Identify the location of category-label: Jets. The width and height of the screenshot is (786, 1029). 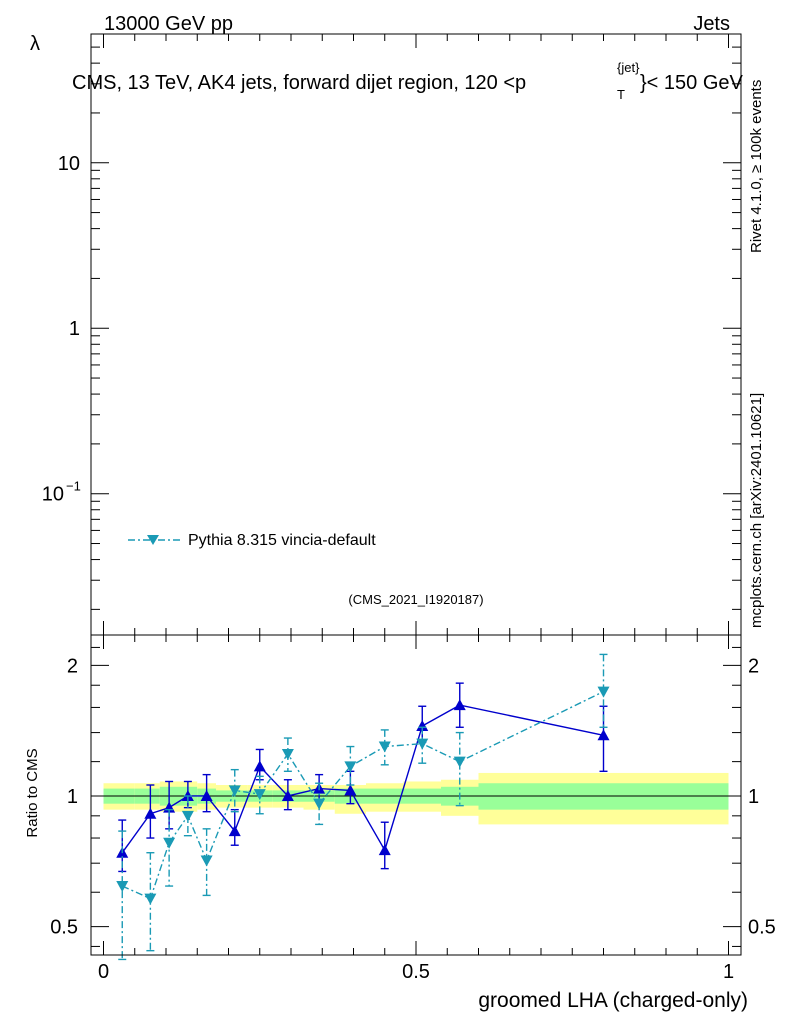
(711, 24).